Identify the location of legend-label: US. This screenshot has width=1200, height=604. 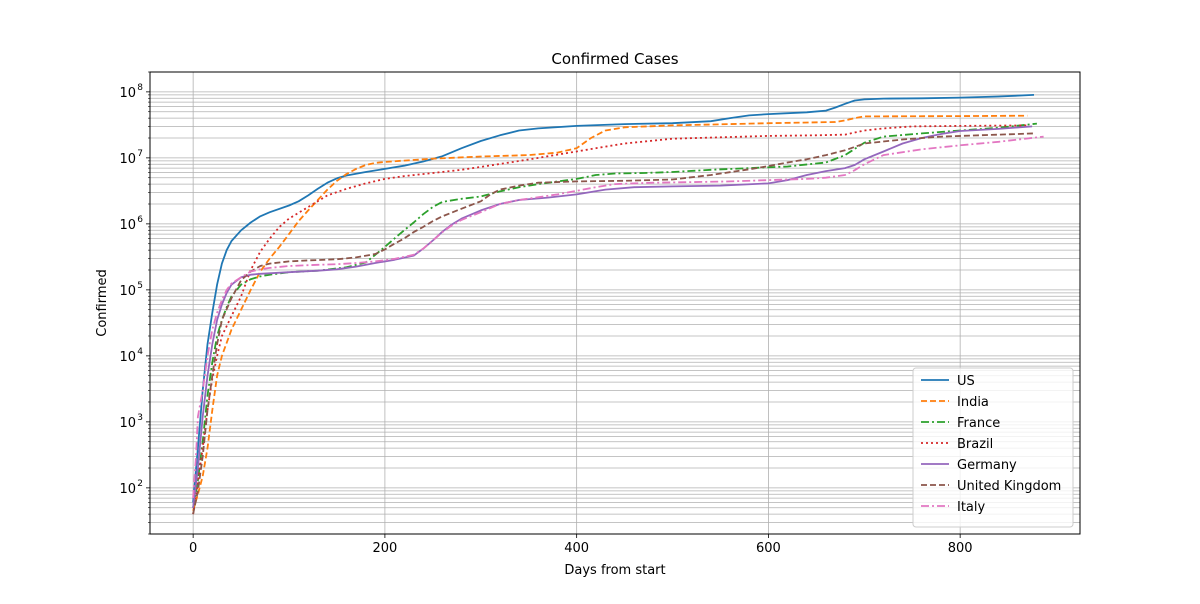
(966, 381).